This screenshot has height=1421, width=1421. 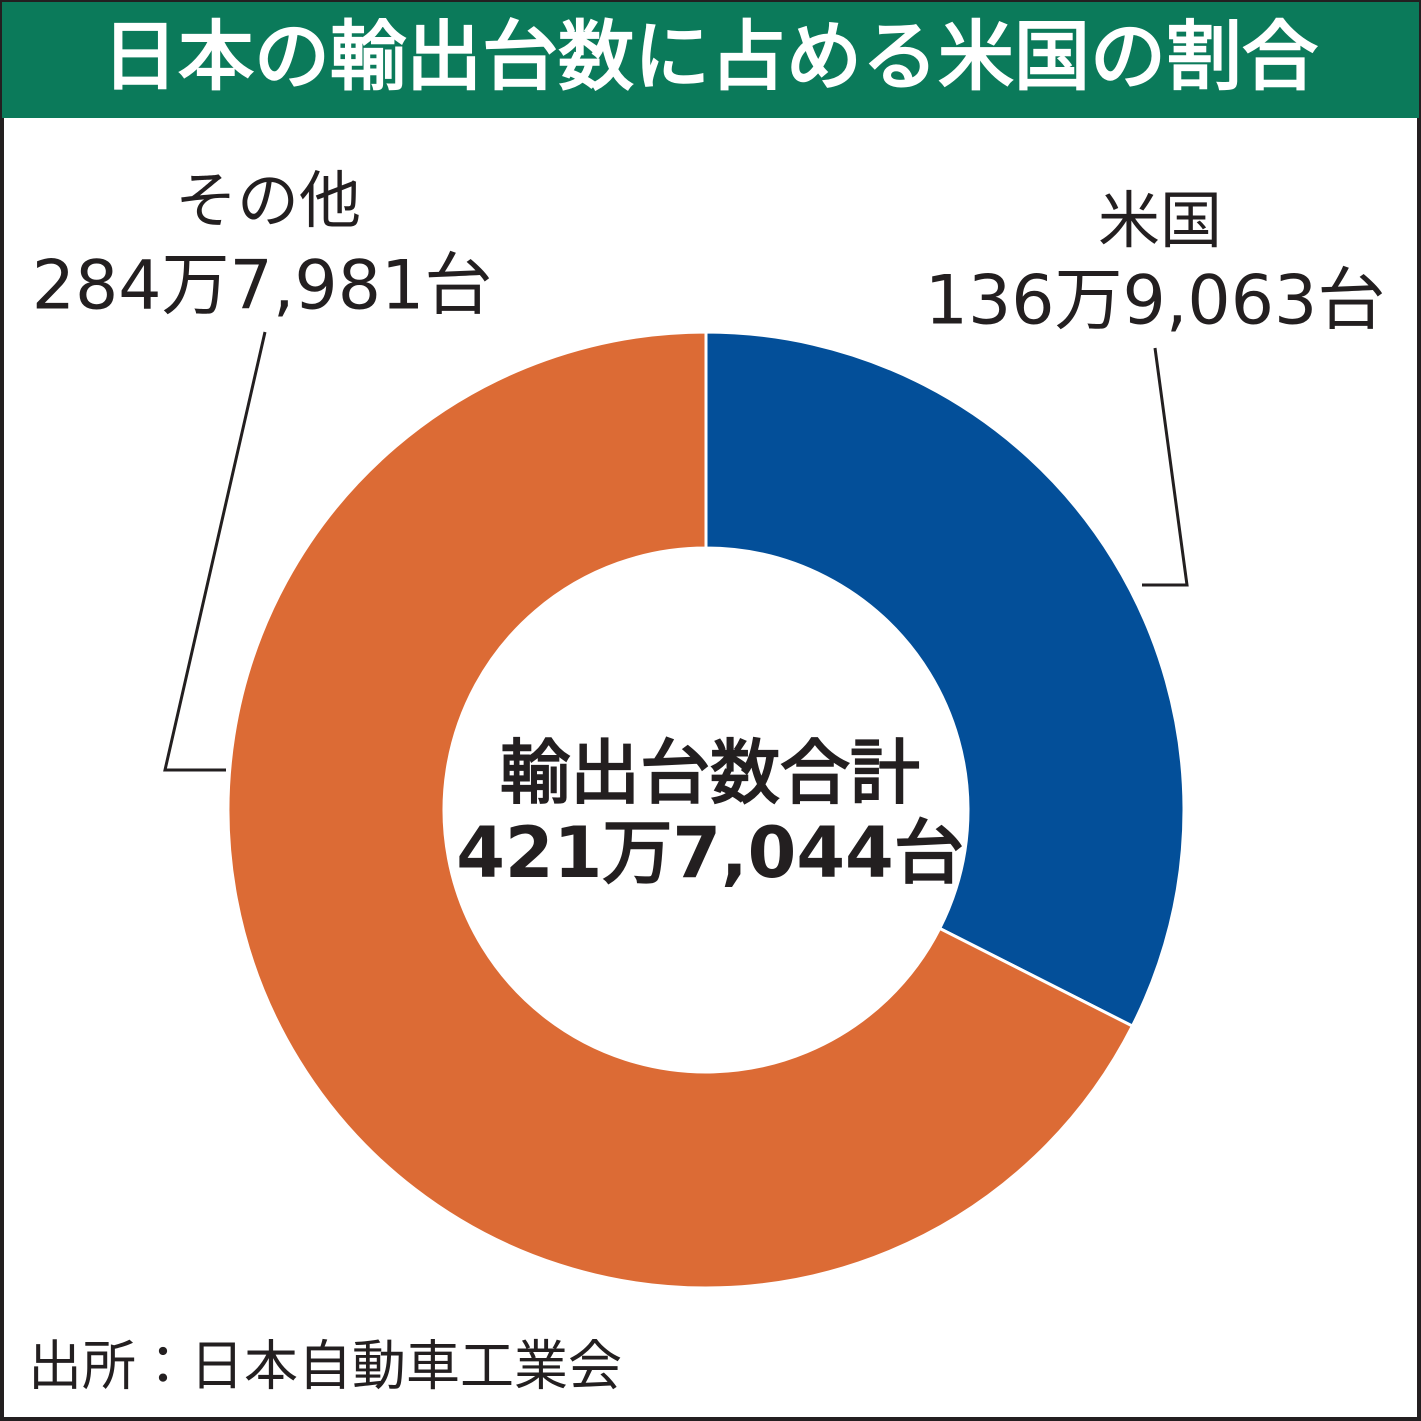 I want to click on center-label: 輸出台数合計, so click(x=710, y=773).